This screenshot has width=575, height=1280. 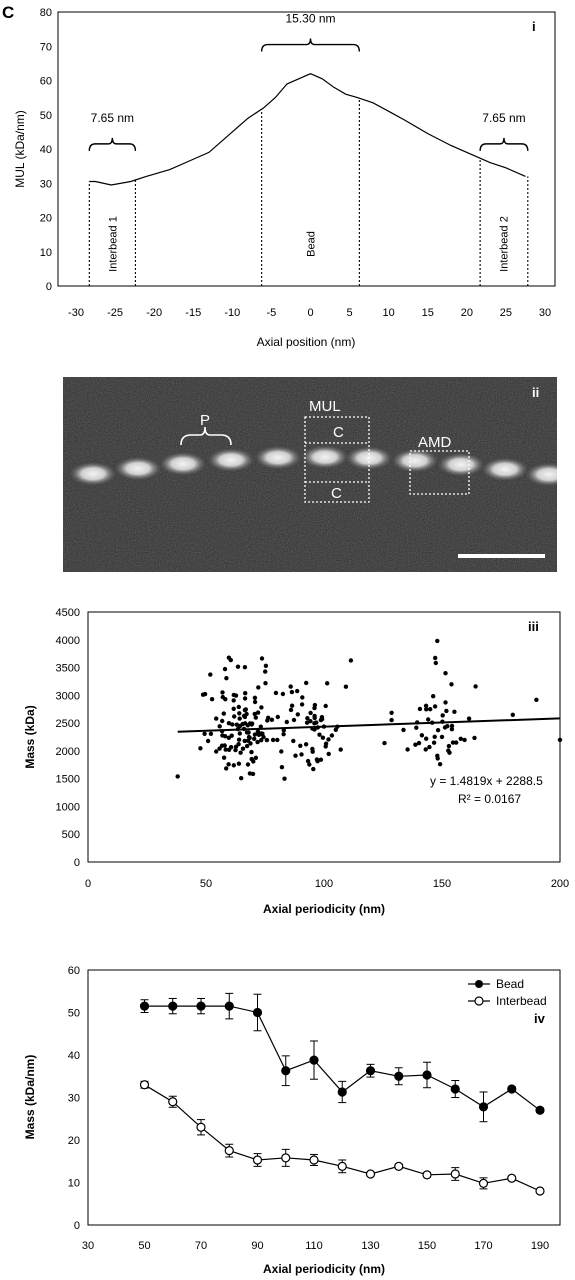 What do you see at coordinates (154, 313) in the screenshot?
I see `x-tick-label-i: -20` at bounding box center [154, 313].